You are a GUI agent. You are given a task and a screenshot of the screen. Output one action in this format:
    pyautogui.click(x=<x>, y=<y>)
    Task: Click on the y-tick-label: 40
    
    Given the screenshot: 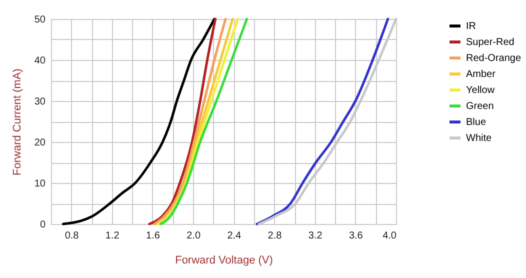 What is the action you would take?
    pyautogui.click(x=40, y=61)
    